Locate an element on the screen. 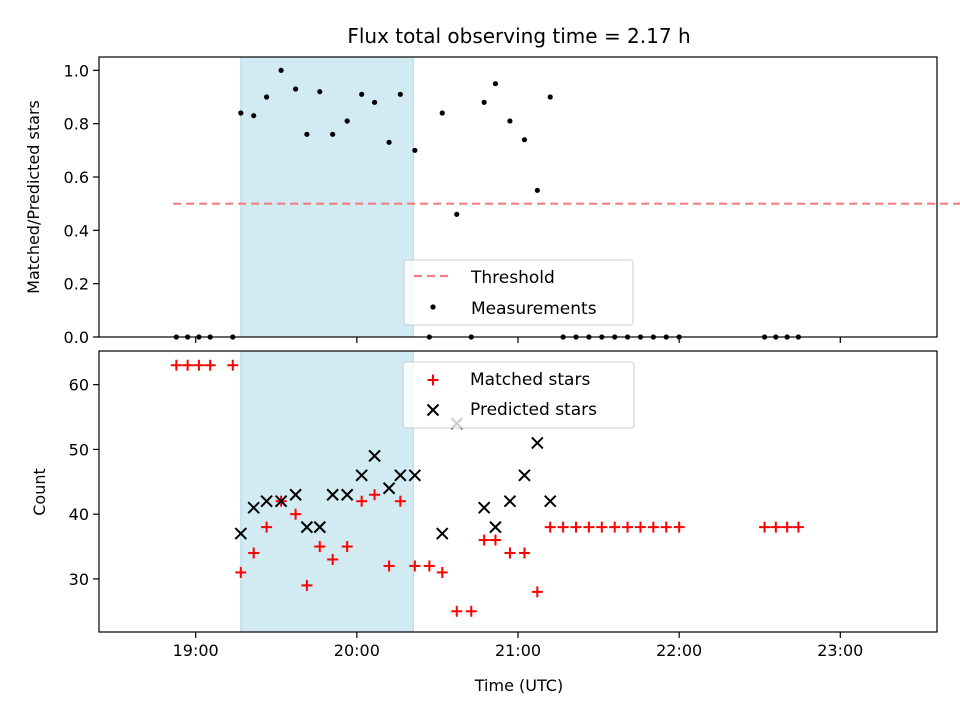 The height and width of the screenshot is (720, 960). top-y-axis-label: Matched/Predicted stars is located at coordinates (33, 197).